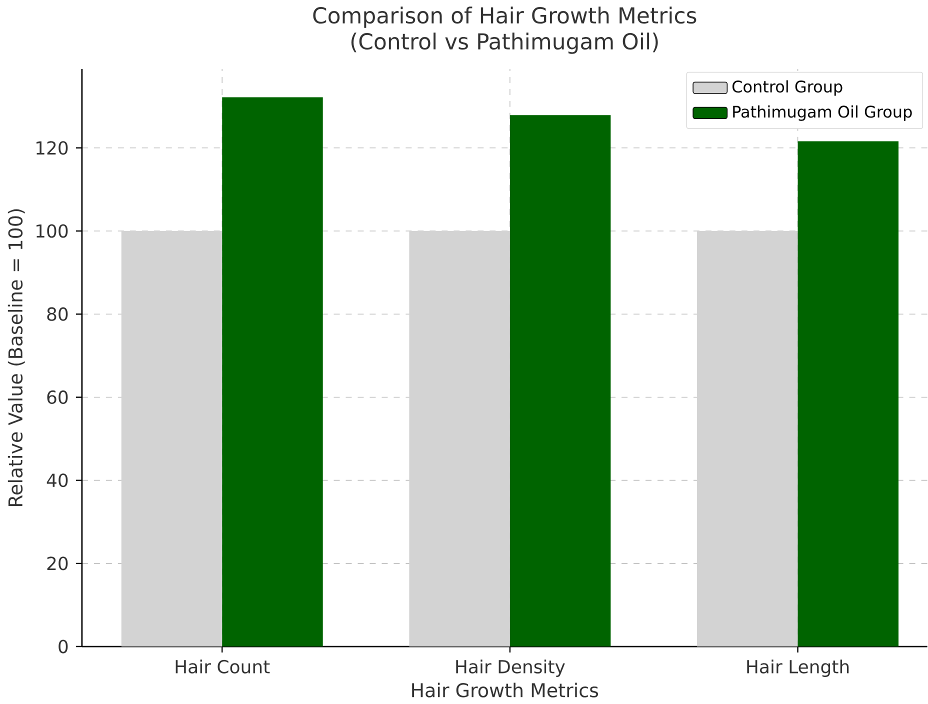  Describe the element at coordinates (16, 357) in the screenshot. I see `y-axis-title: Relative Value (Baseline = 100)` at that location.